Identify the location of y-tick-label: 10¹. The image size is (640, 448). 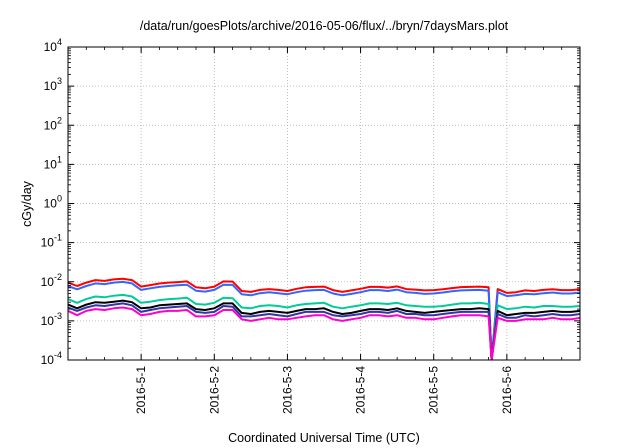
(53, 162).